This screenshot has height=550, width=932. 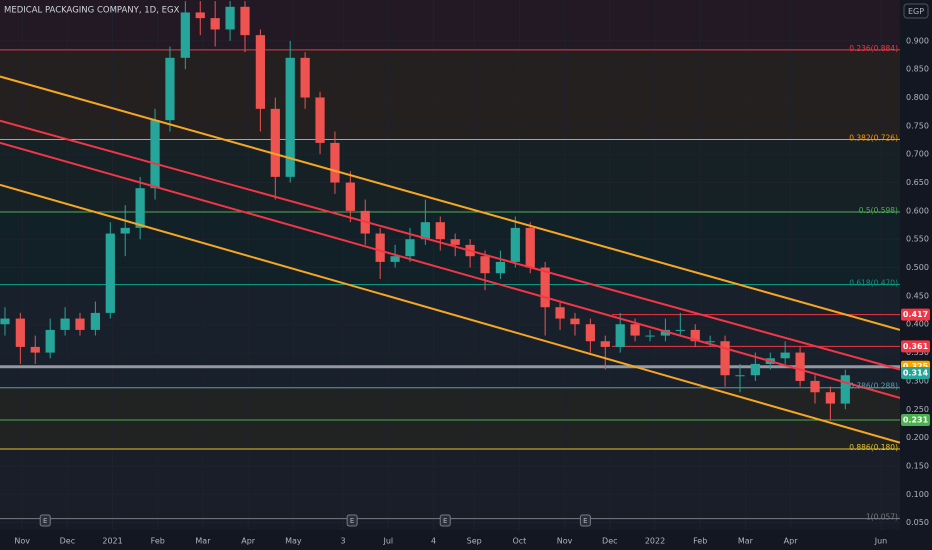 What do you see at coordinates (917, 267) in the screenshot?
I see `y-tick-label: 0.500` at bounding box center [917, 267].